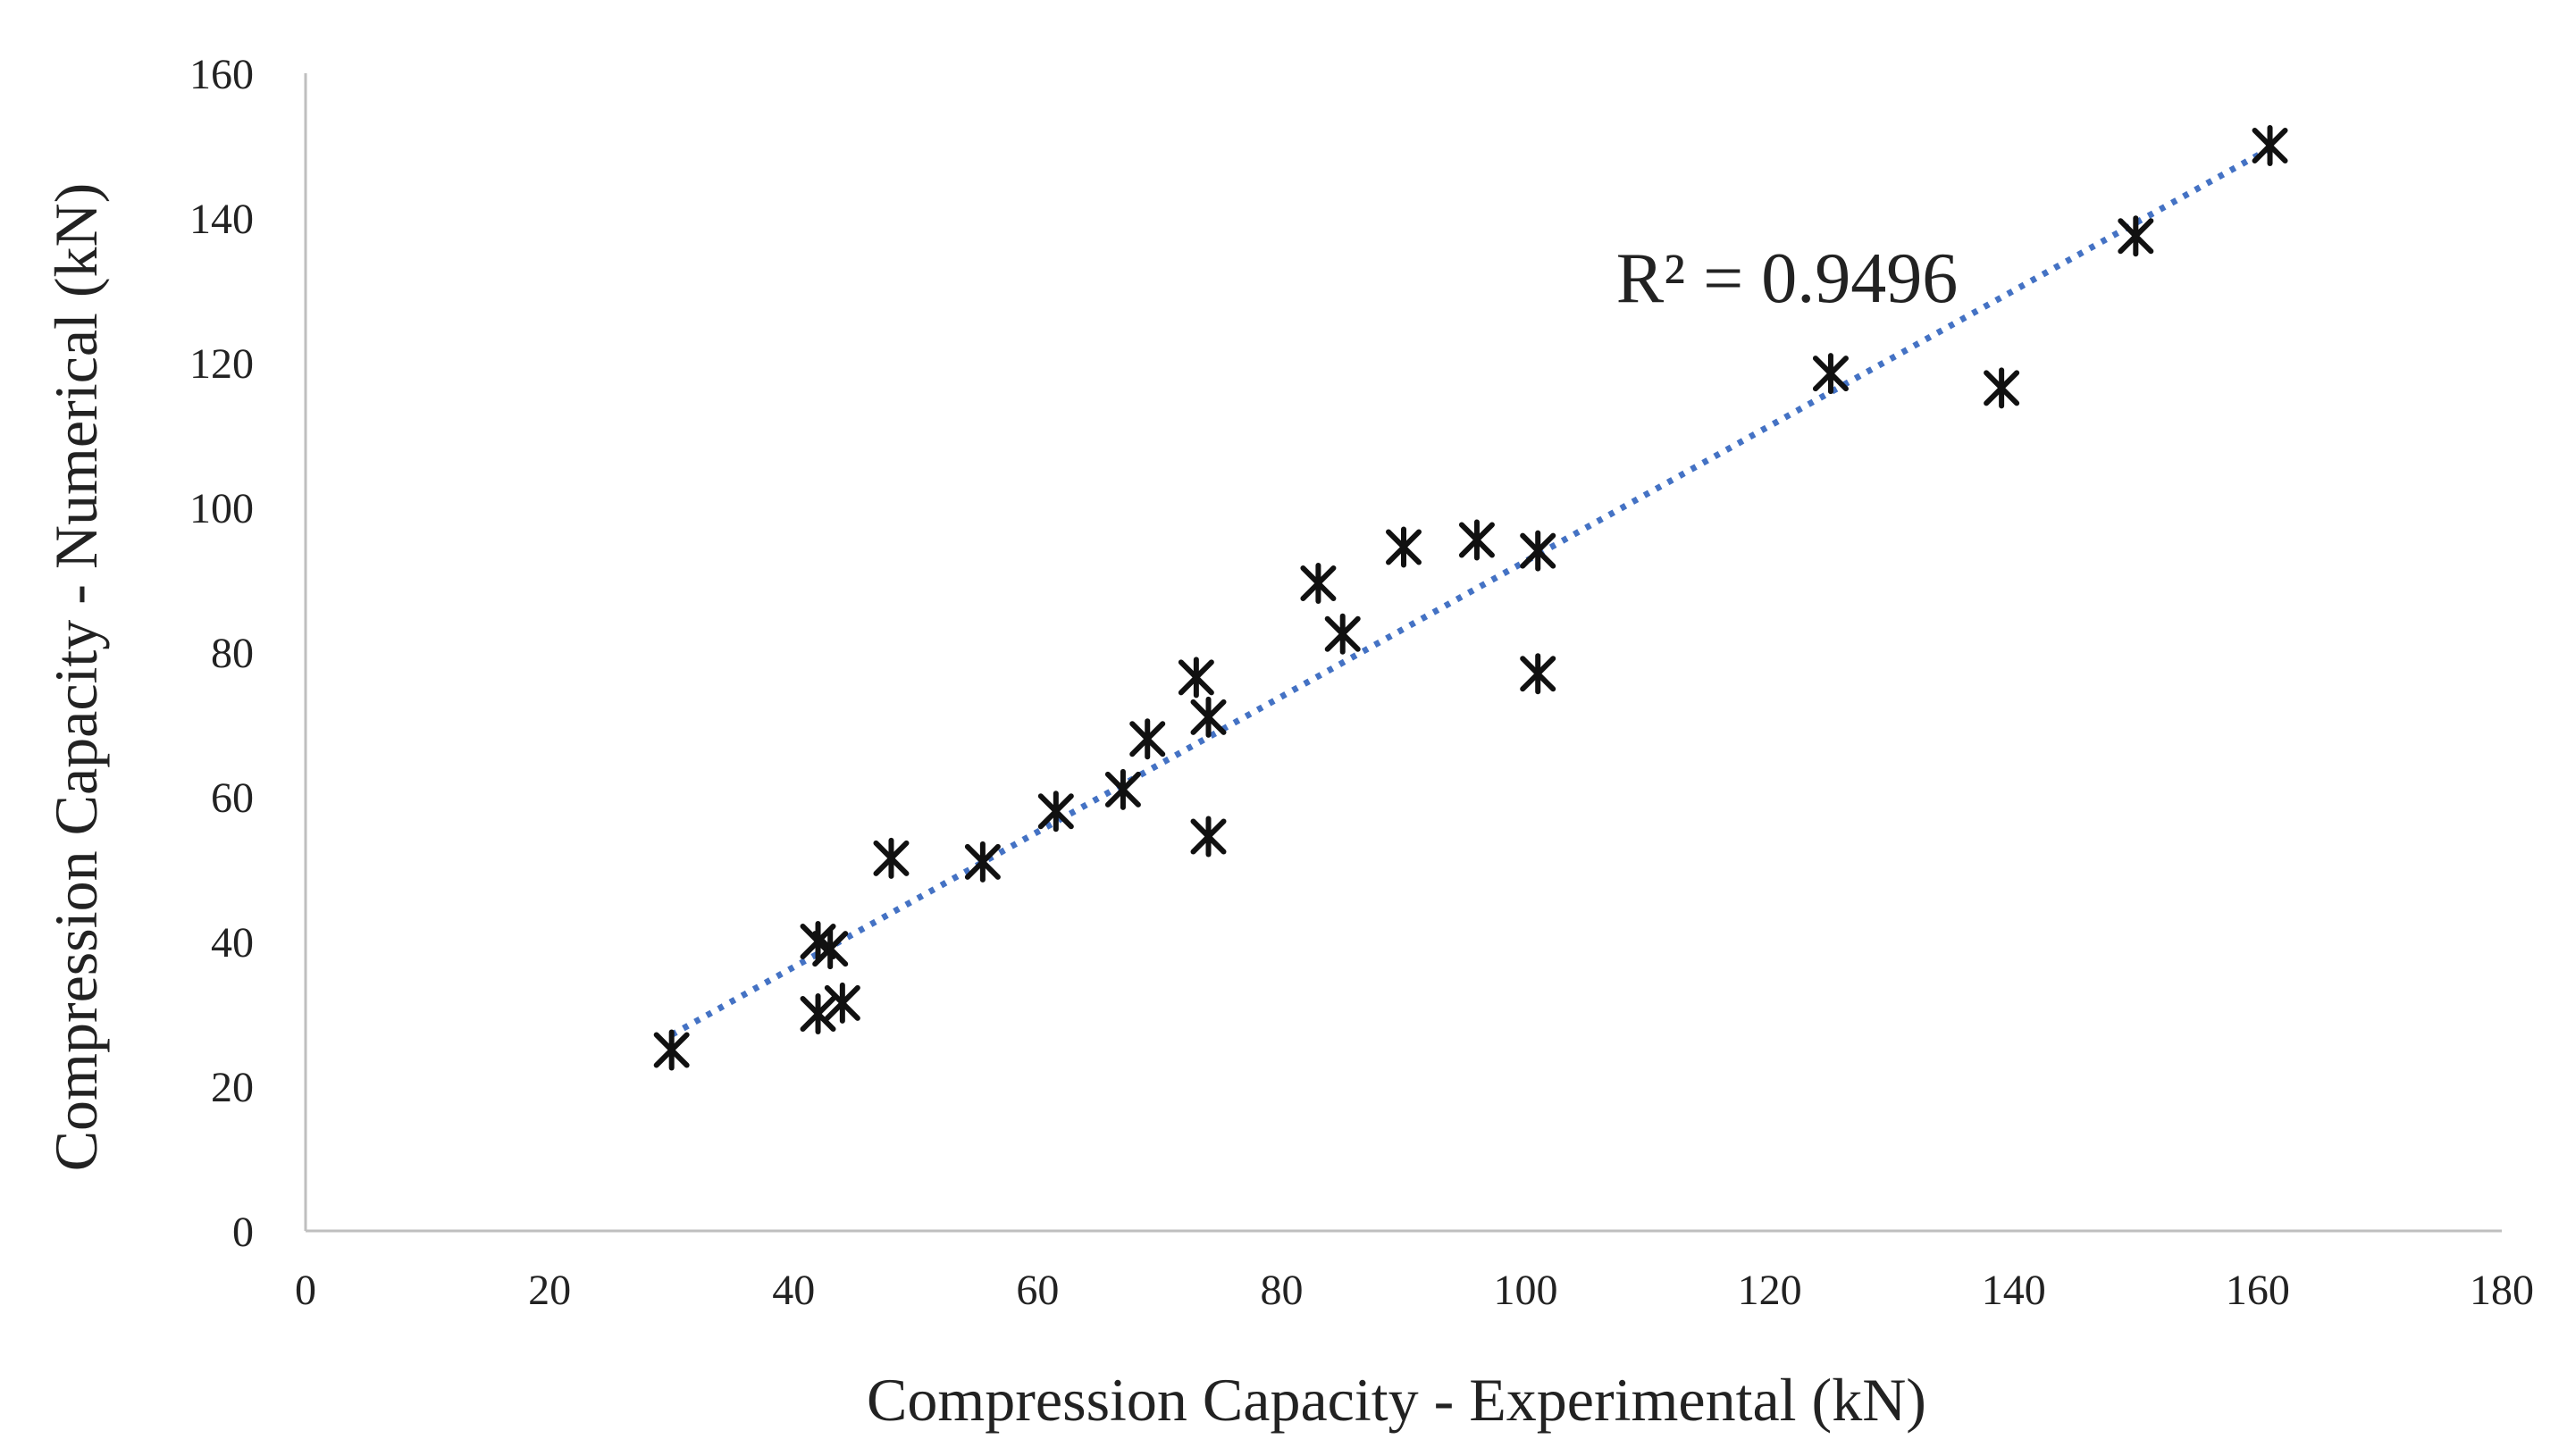 Image resolution: width=2567 pixels, height=1456 pixels. I want to click on x-tick-label: 40, so click(793, 1290).